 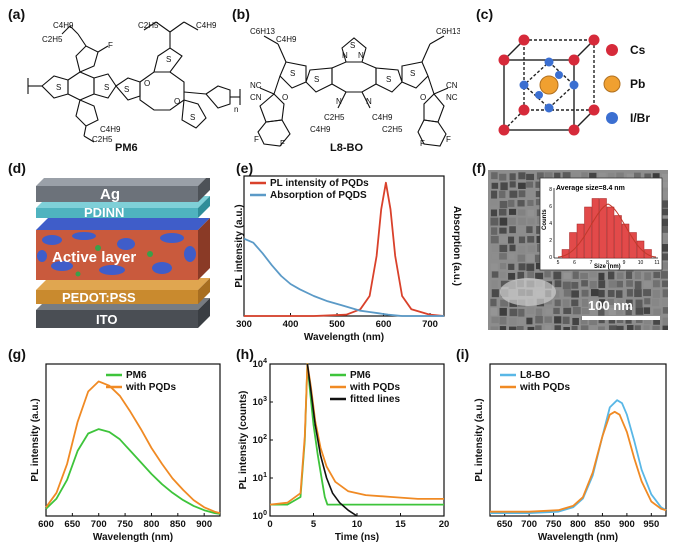 I want to click on cs-atoms, so click(x=549, y=85).